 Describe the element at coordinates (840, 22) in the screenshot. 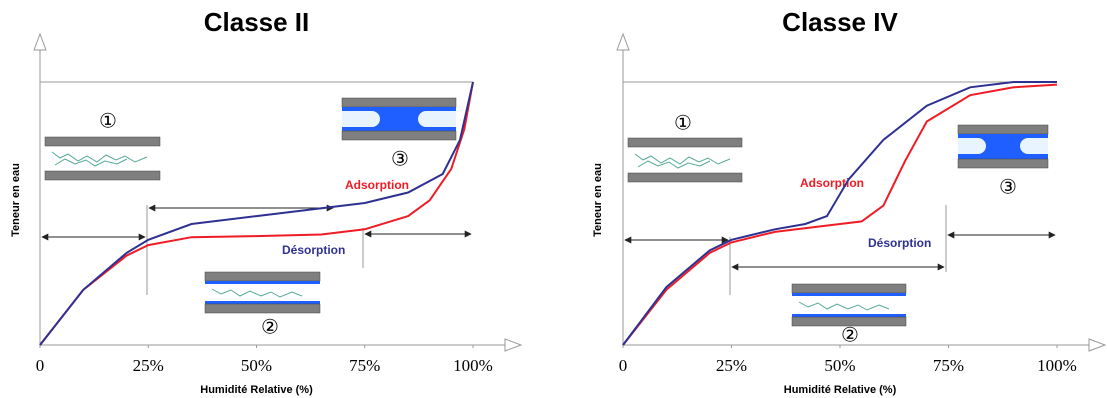

I see `chart-title: Classe IV` at that location.